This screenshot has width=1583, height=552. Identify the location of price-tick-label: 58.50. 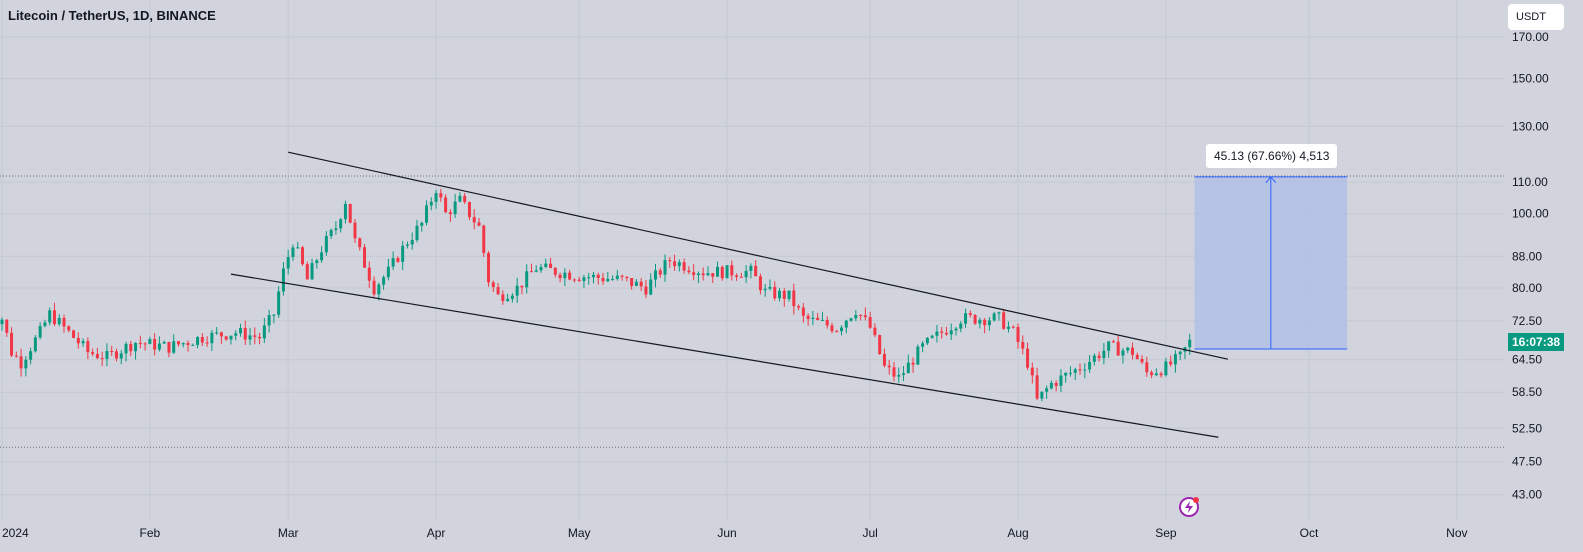
(1527, 392).